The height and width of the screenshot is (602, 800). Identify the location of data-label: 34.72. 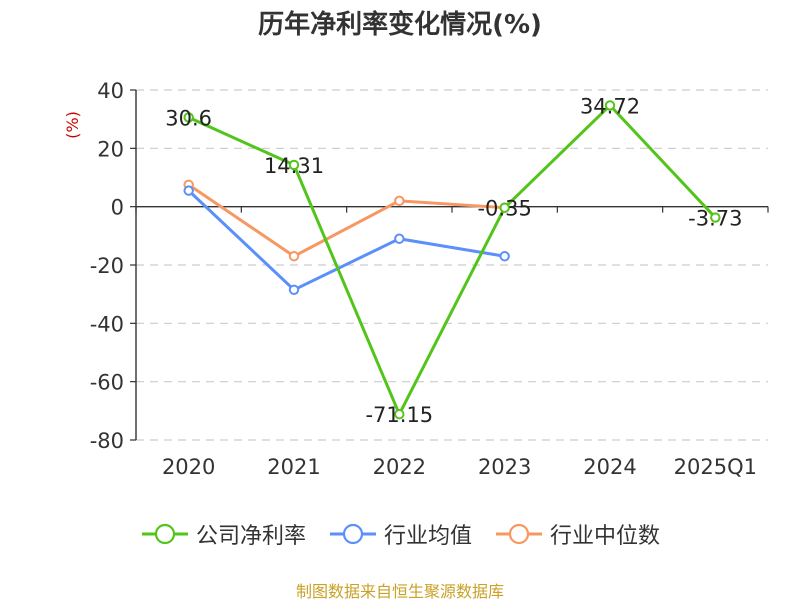
(610, 106).